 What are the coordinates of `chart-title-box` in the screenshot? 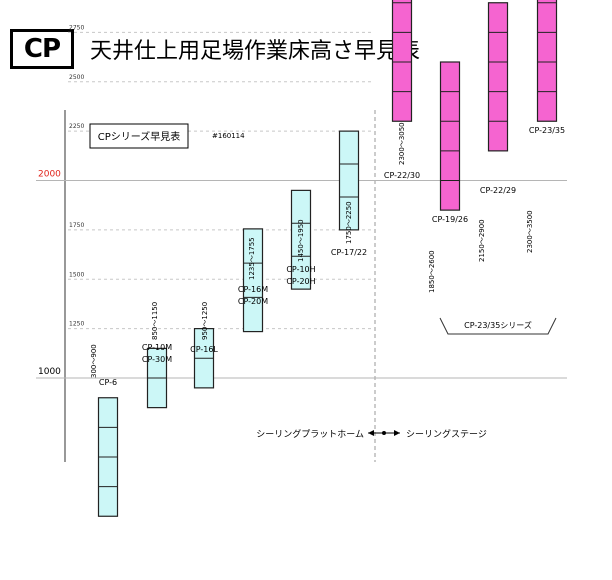 It's located at (139, 136).